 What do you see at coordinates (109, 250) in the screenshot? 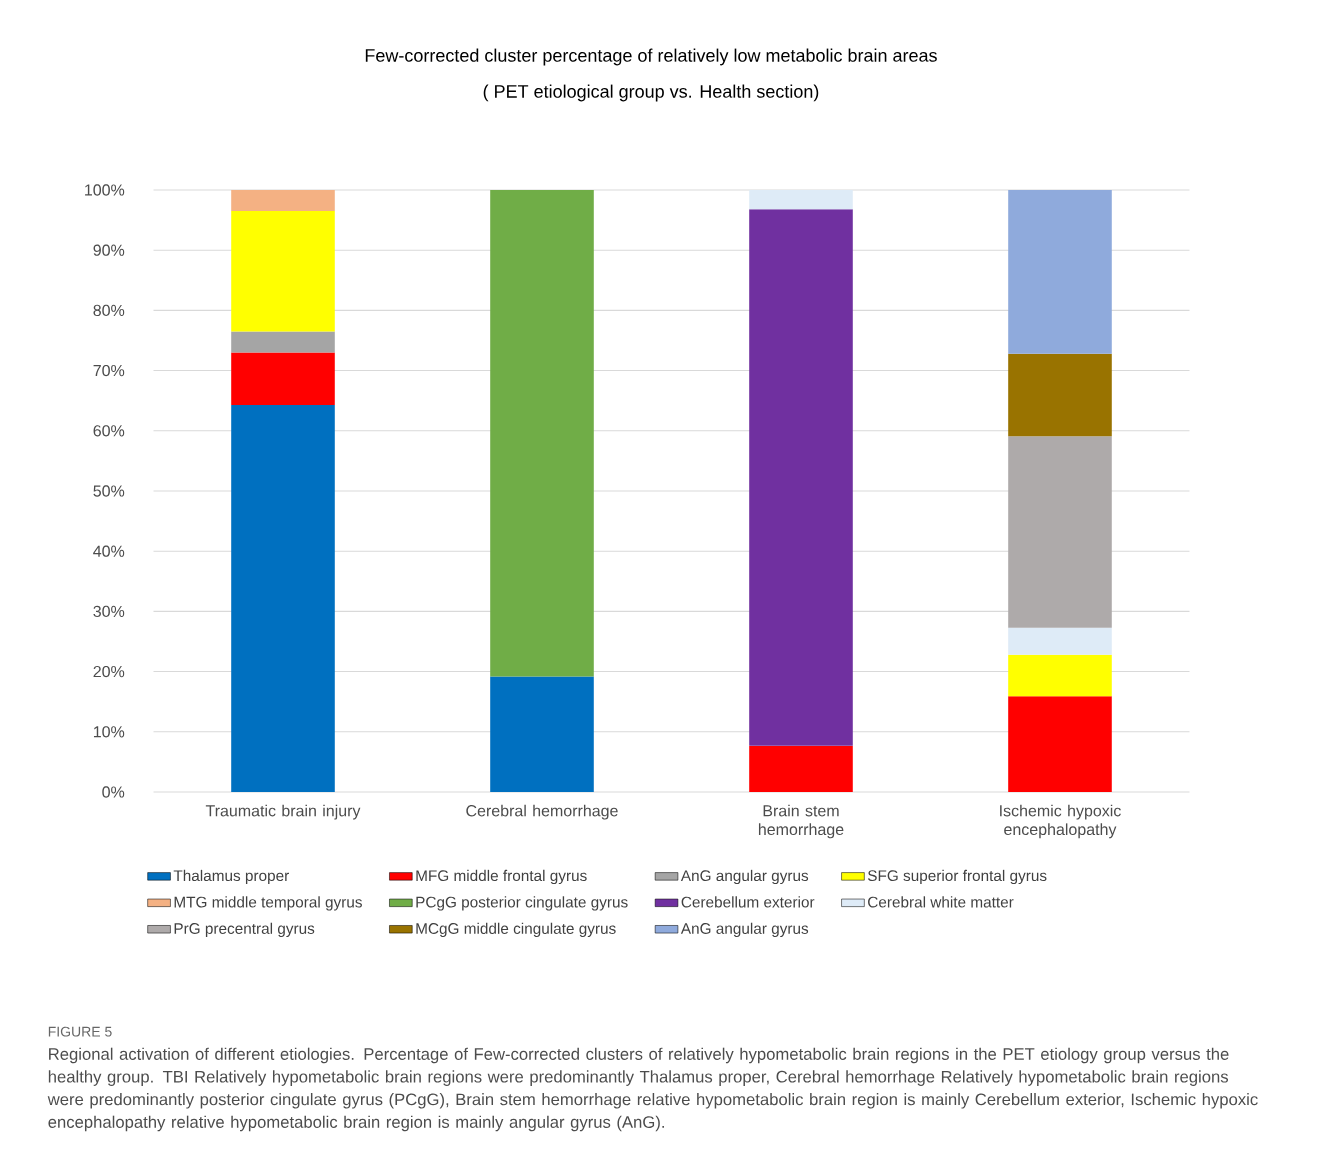
I see `y-tick-label: 90%` at bounding box center [109, 250].